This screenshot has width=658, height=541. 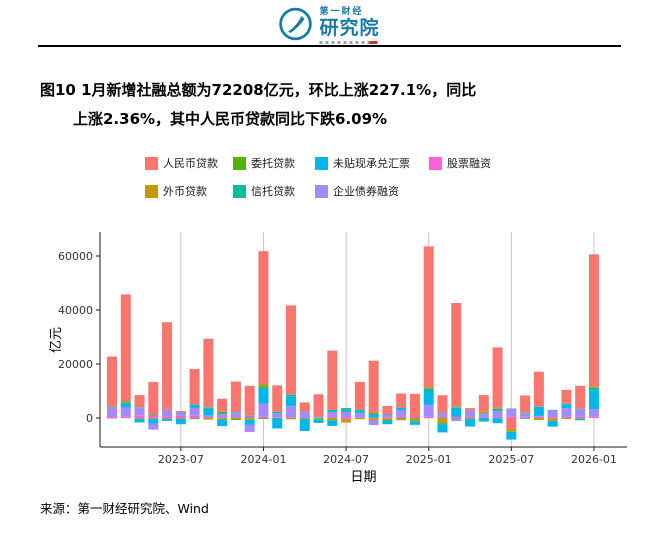 I want to click on legend-item: 信托贷款, so click(x=274, y=191).